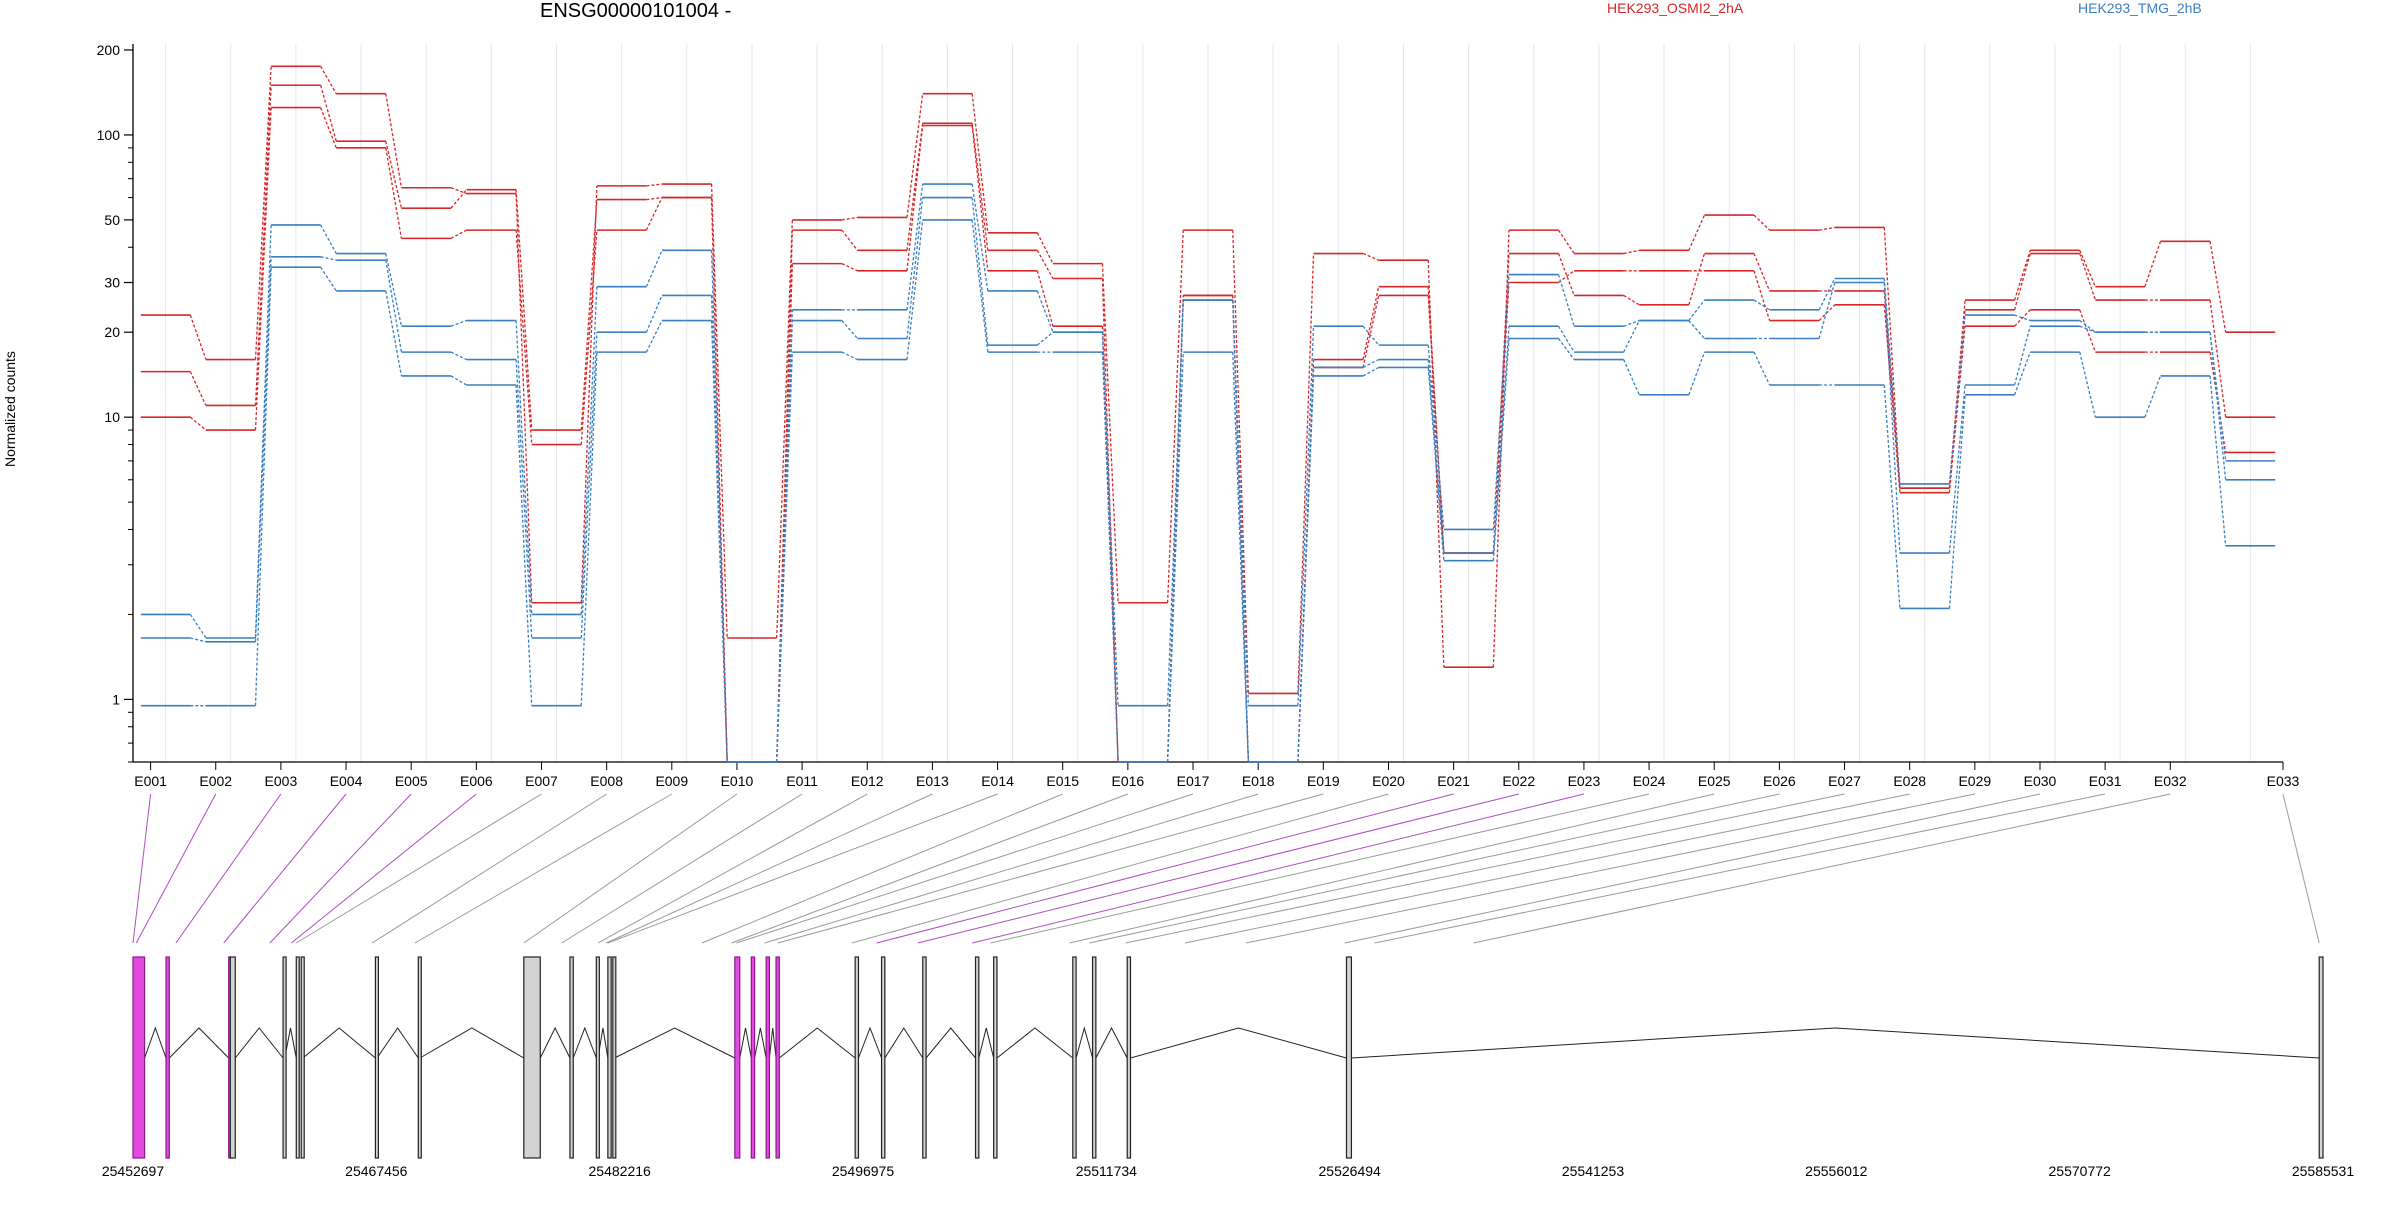  What do you see at coordinates (1062, 781) in the screenshot?
I see `x-tick-label: E015` at bounding box center [1062, 781].